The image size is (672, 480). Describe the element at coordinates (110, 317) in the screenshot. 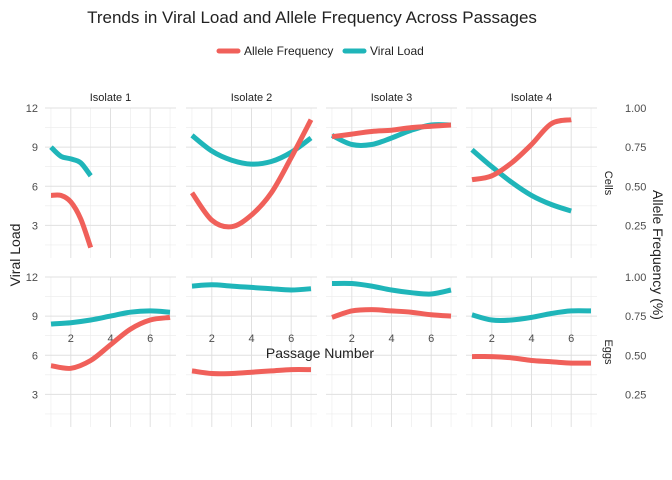

I see `series-line-viral-load-isolate-1-eggs` at that location.